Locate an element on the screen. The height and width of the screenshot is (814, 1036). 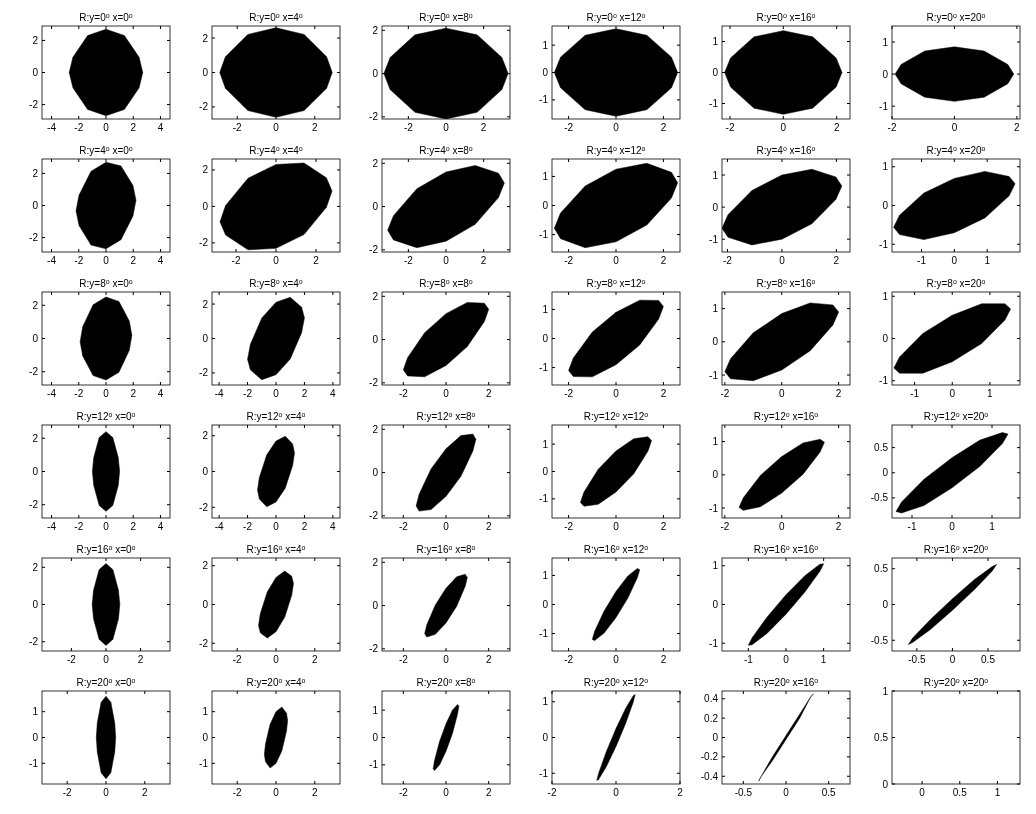
chart-title: R:y=4$^{o}$ x=12$^{o}$ is located at coordinates (616, 150).